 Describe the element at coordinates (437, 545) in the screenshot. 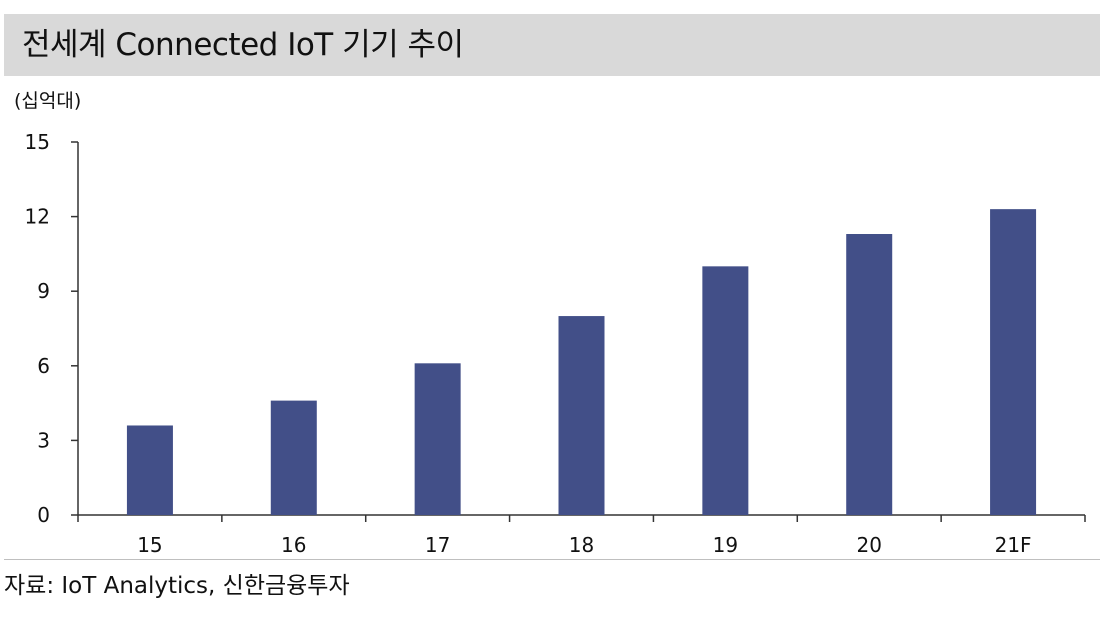

I see `x-tick-label: 17` at that location.